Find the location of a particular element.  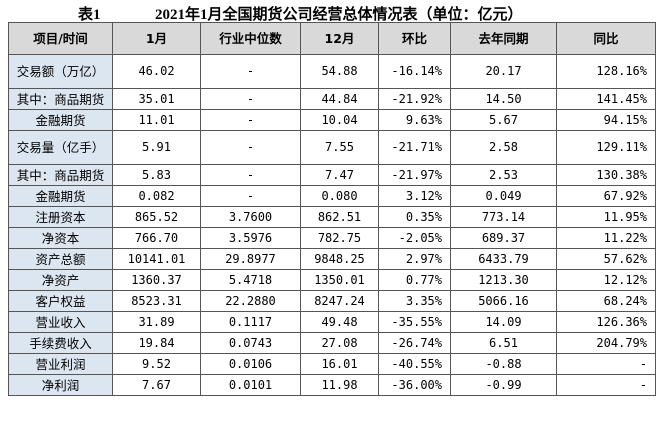

cell: 204.79% is located at coordinates (606, 343).